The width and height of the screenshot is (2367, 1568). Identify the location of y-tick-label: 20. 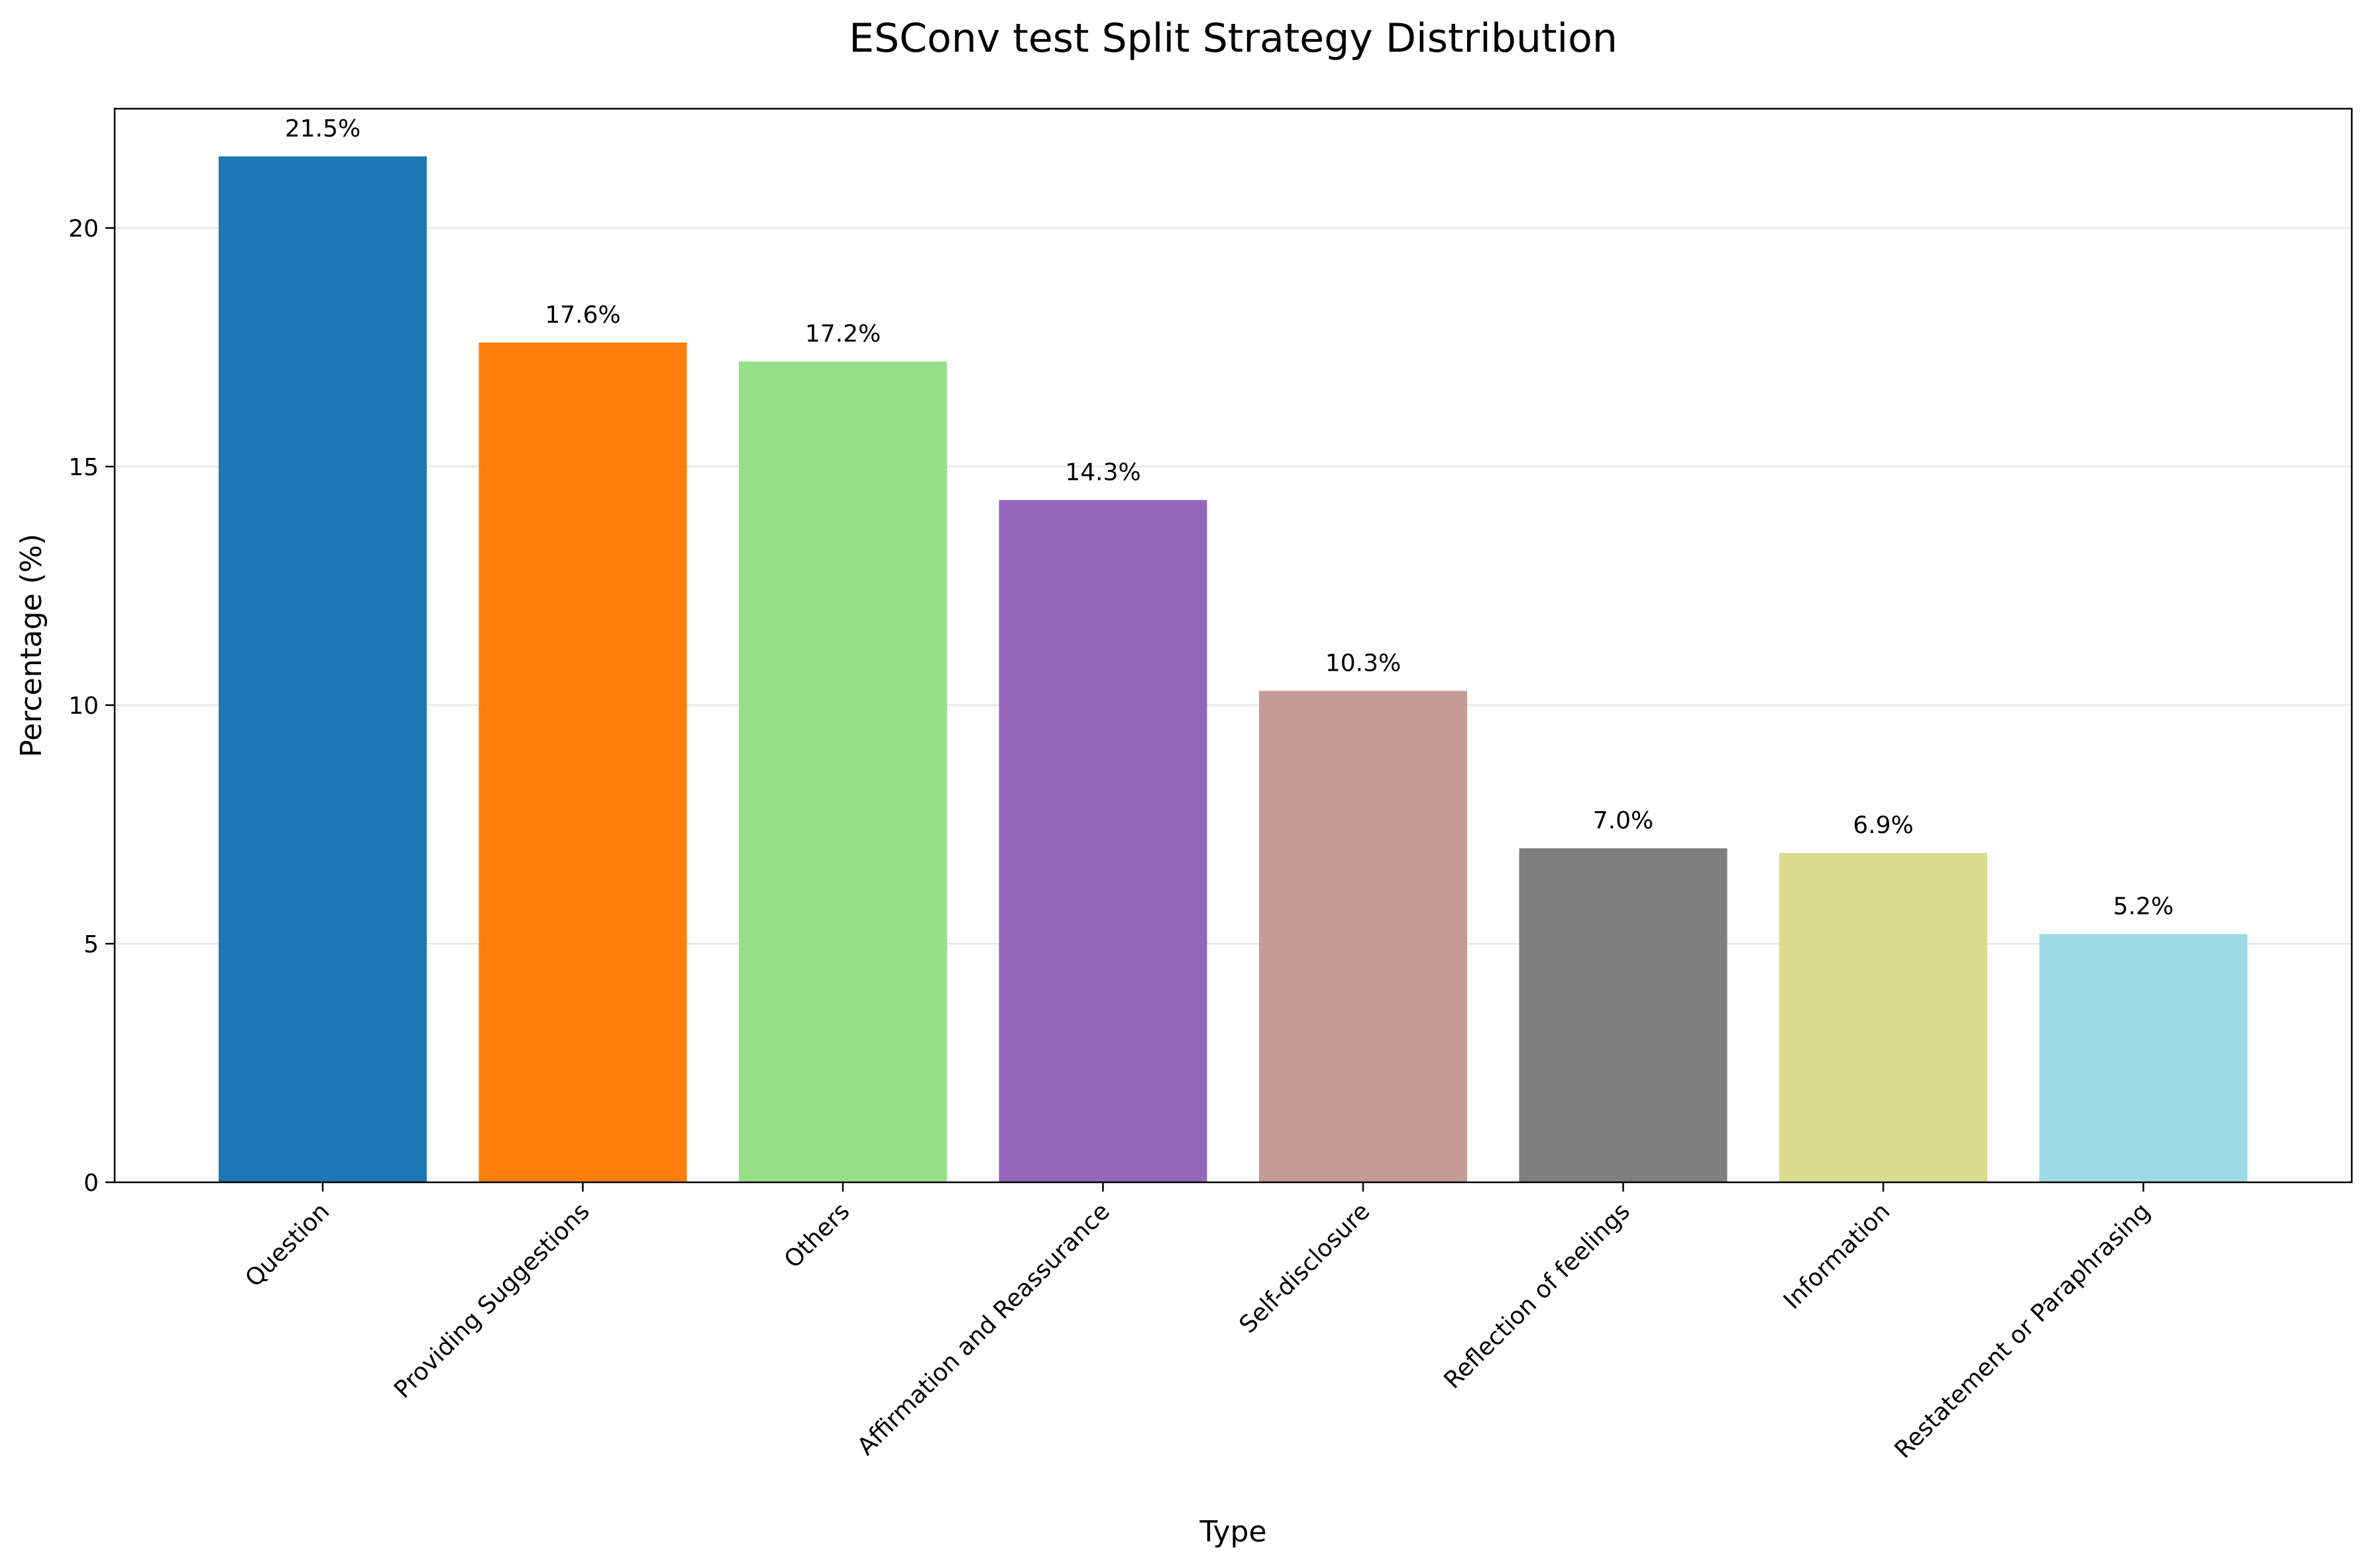
(83, 229).